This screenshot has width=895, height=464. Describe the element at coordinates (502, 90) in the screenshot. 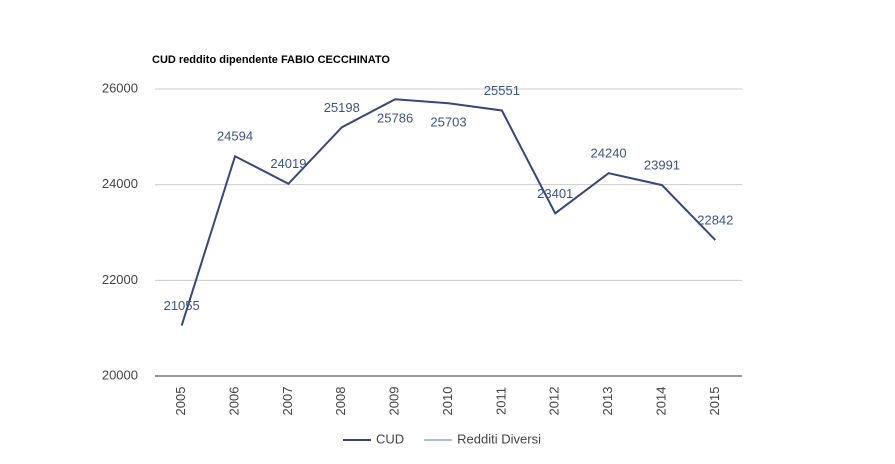

I see `data-label: 25551` at that location.